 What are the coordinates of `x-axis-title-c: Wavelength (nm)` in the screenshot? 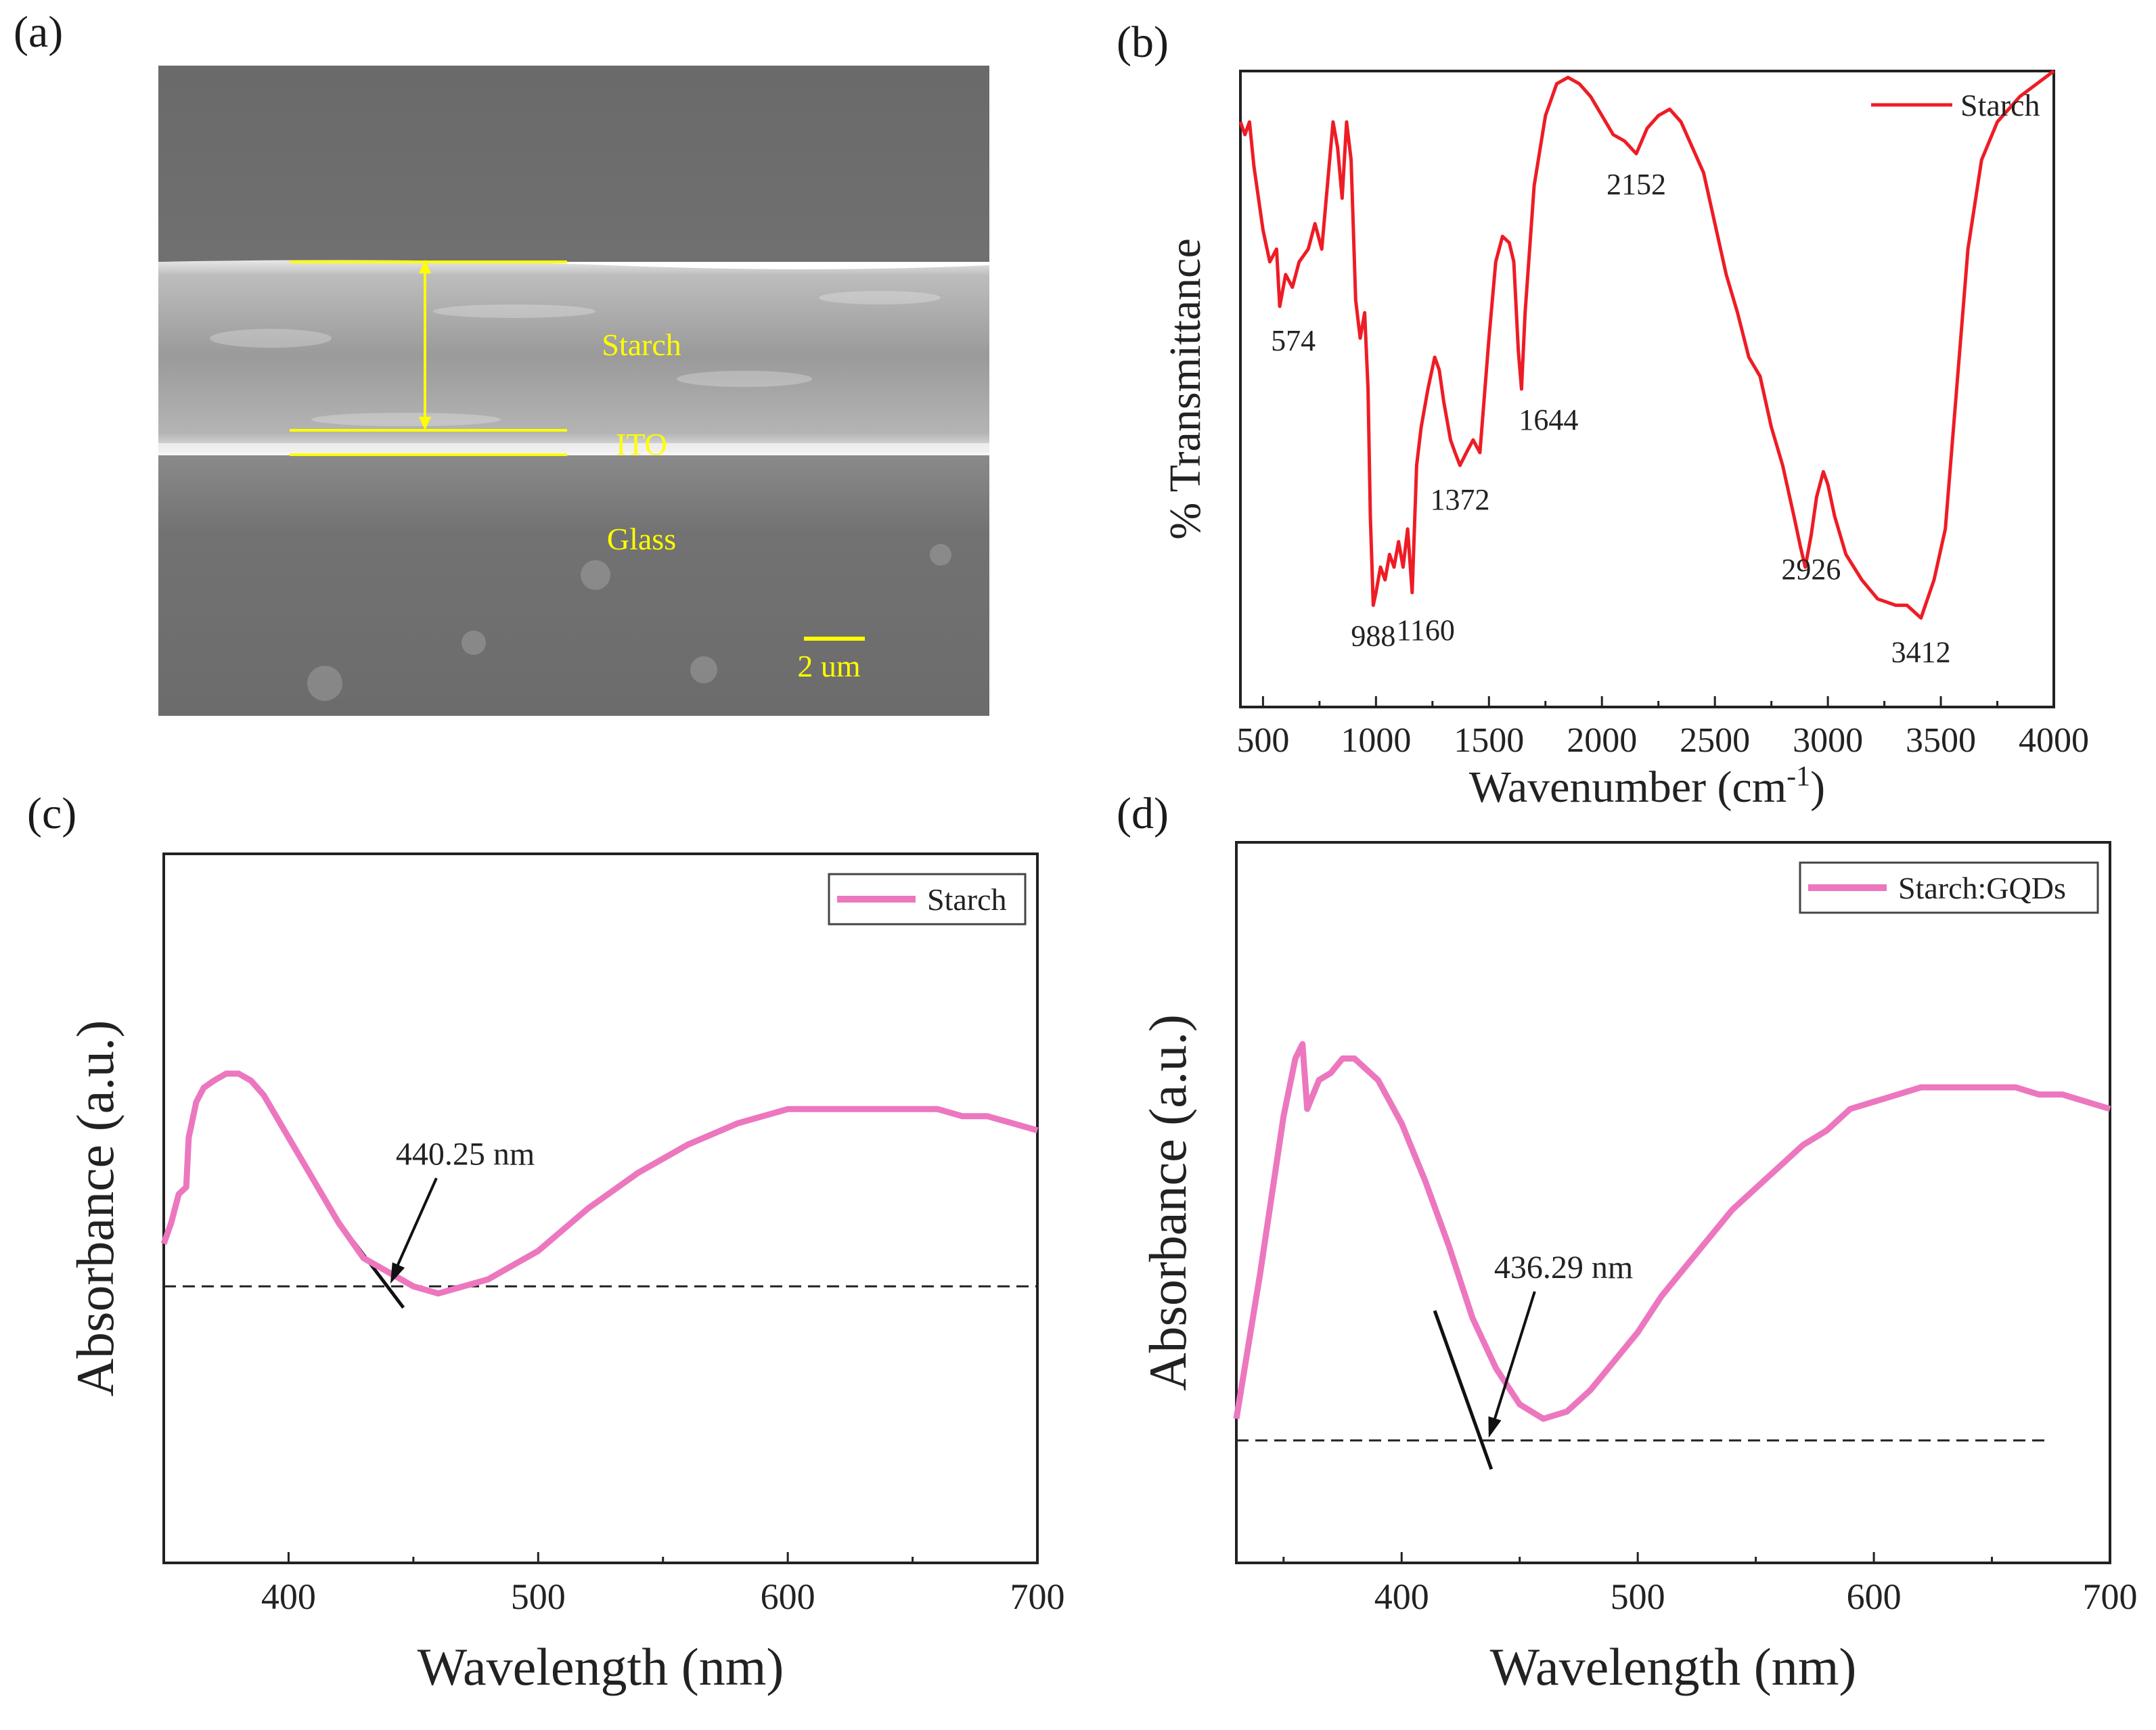 It's located at (601, 1666).